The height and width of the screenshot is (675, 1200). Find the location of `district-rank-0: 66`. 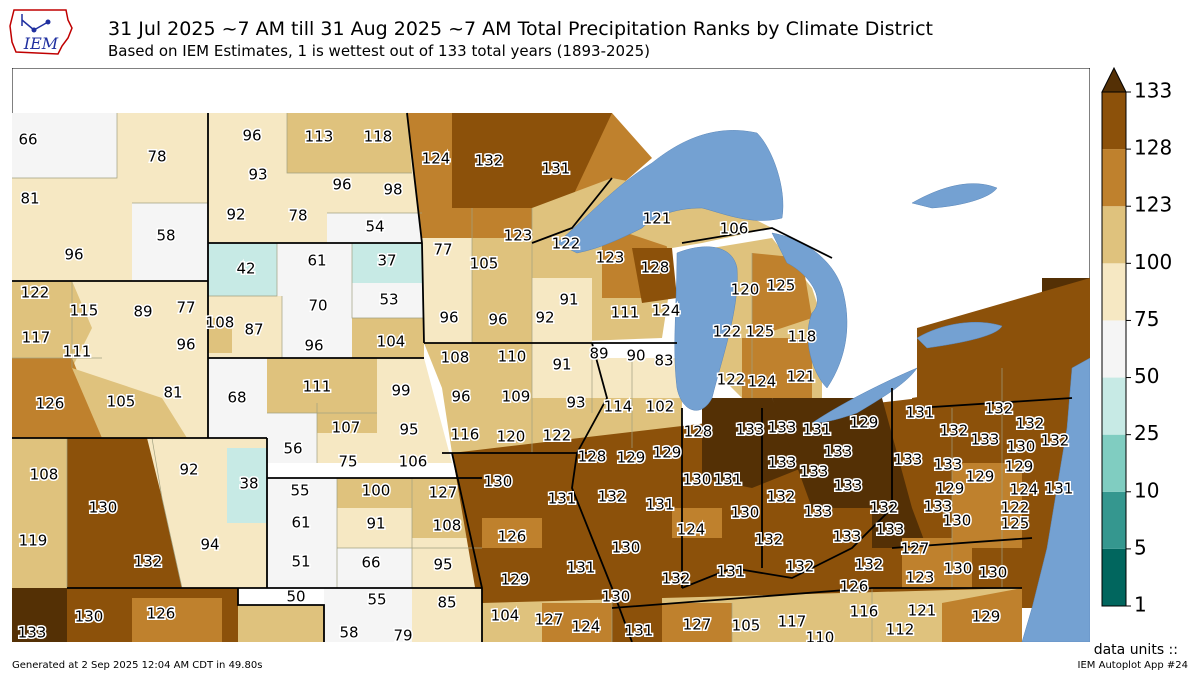

district-rank-0: 66 is located at coordinates (27, 140).